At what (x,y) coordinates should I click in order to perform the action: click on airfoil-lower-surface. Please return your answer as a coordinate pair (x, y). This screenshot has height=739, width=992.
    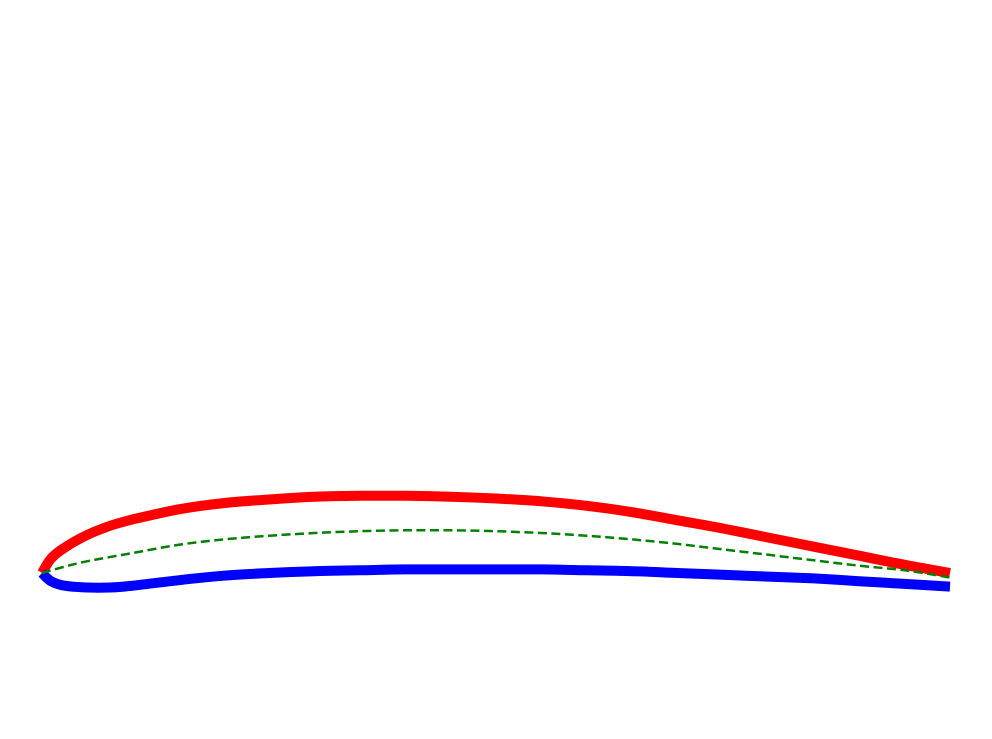
    Looking at the image, I should click on (494, 578).